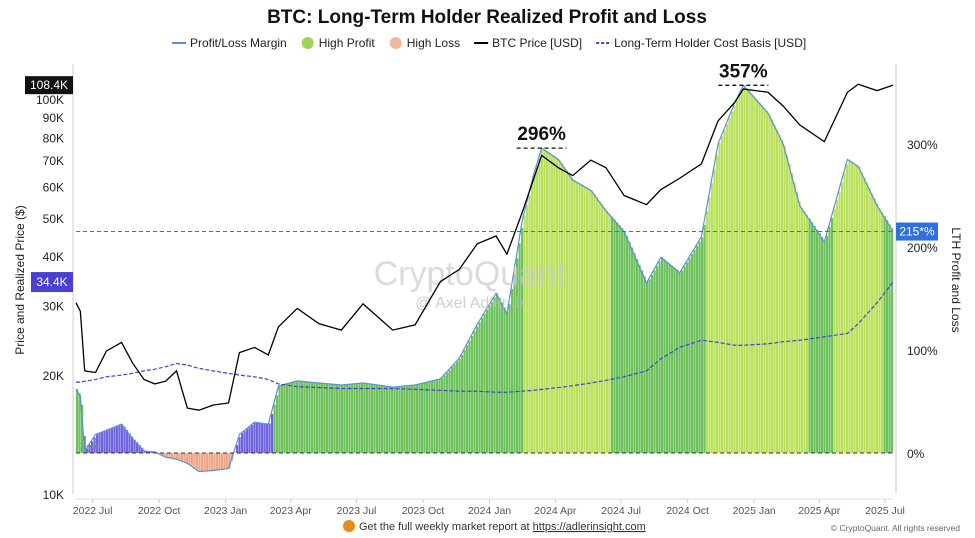  What do you see at coordinates (52, 282) in the screenshot?
I see `current-cost-basis-badge` at bounding box center [52, 282].